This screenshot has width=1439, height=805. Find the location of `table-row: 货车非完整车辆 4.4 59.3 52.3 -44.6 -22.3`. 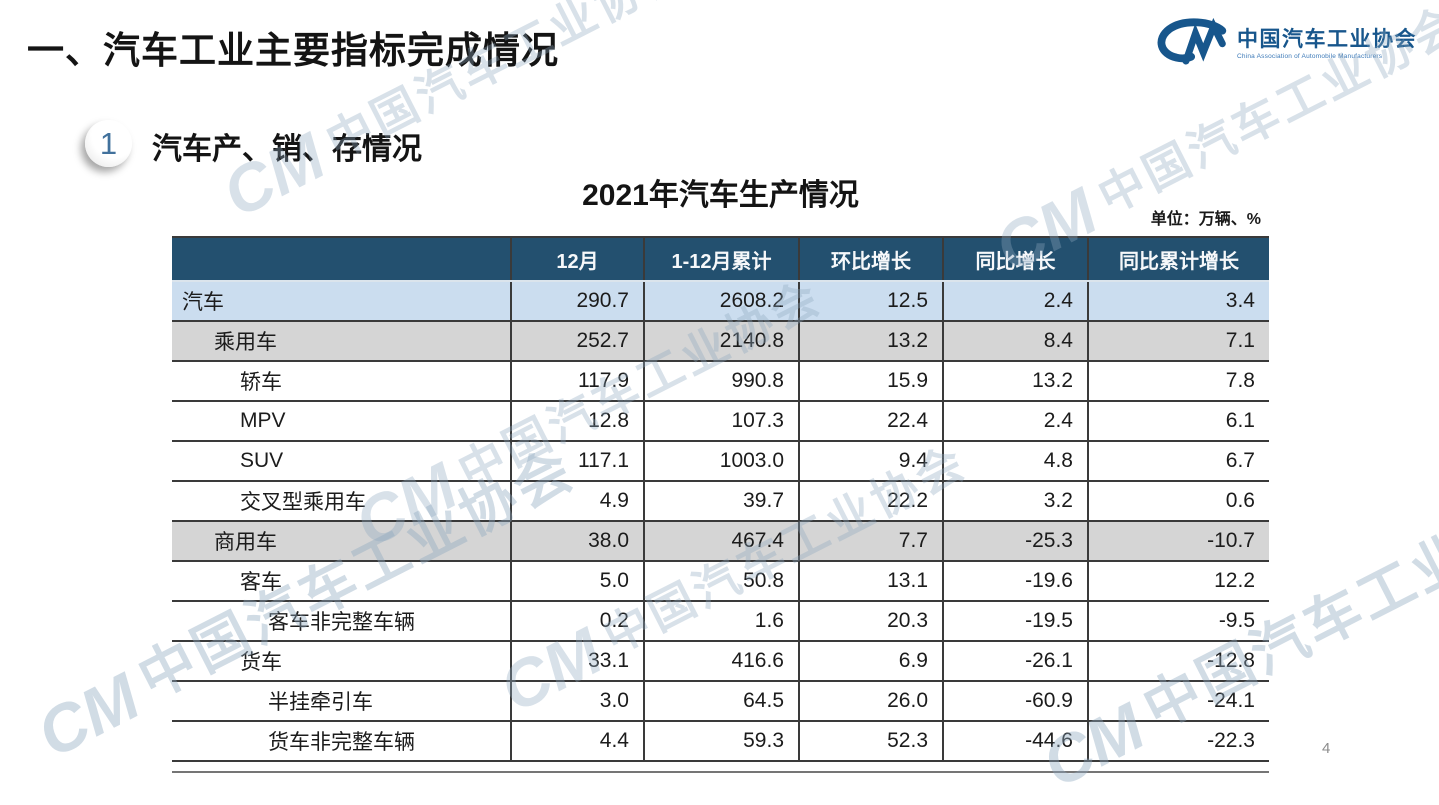

table-row: 货车非完整车辆 4.4 59.3 52.3 -44.6 -22.3 is located at coordinates (720, 741).